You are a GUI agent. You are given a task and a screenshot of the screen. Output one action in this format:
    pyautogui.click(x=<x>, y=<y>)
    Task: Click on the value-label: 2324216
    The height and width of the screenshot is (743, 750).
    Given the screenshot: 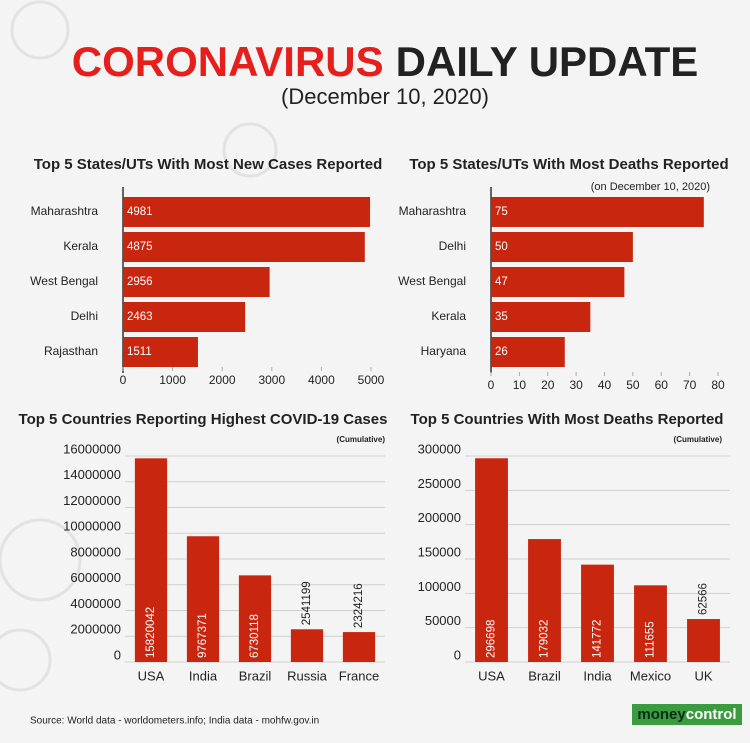 What is the action you would take?
    pyautogui.click(x=359, y=605)
    